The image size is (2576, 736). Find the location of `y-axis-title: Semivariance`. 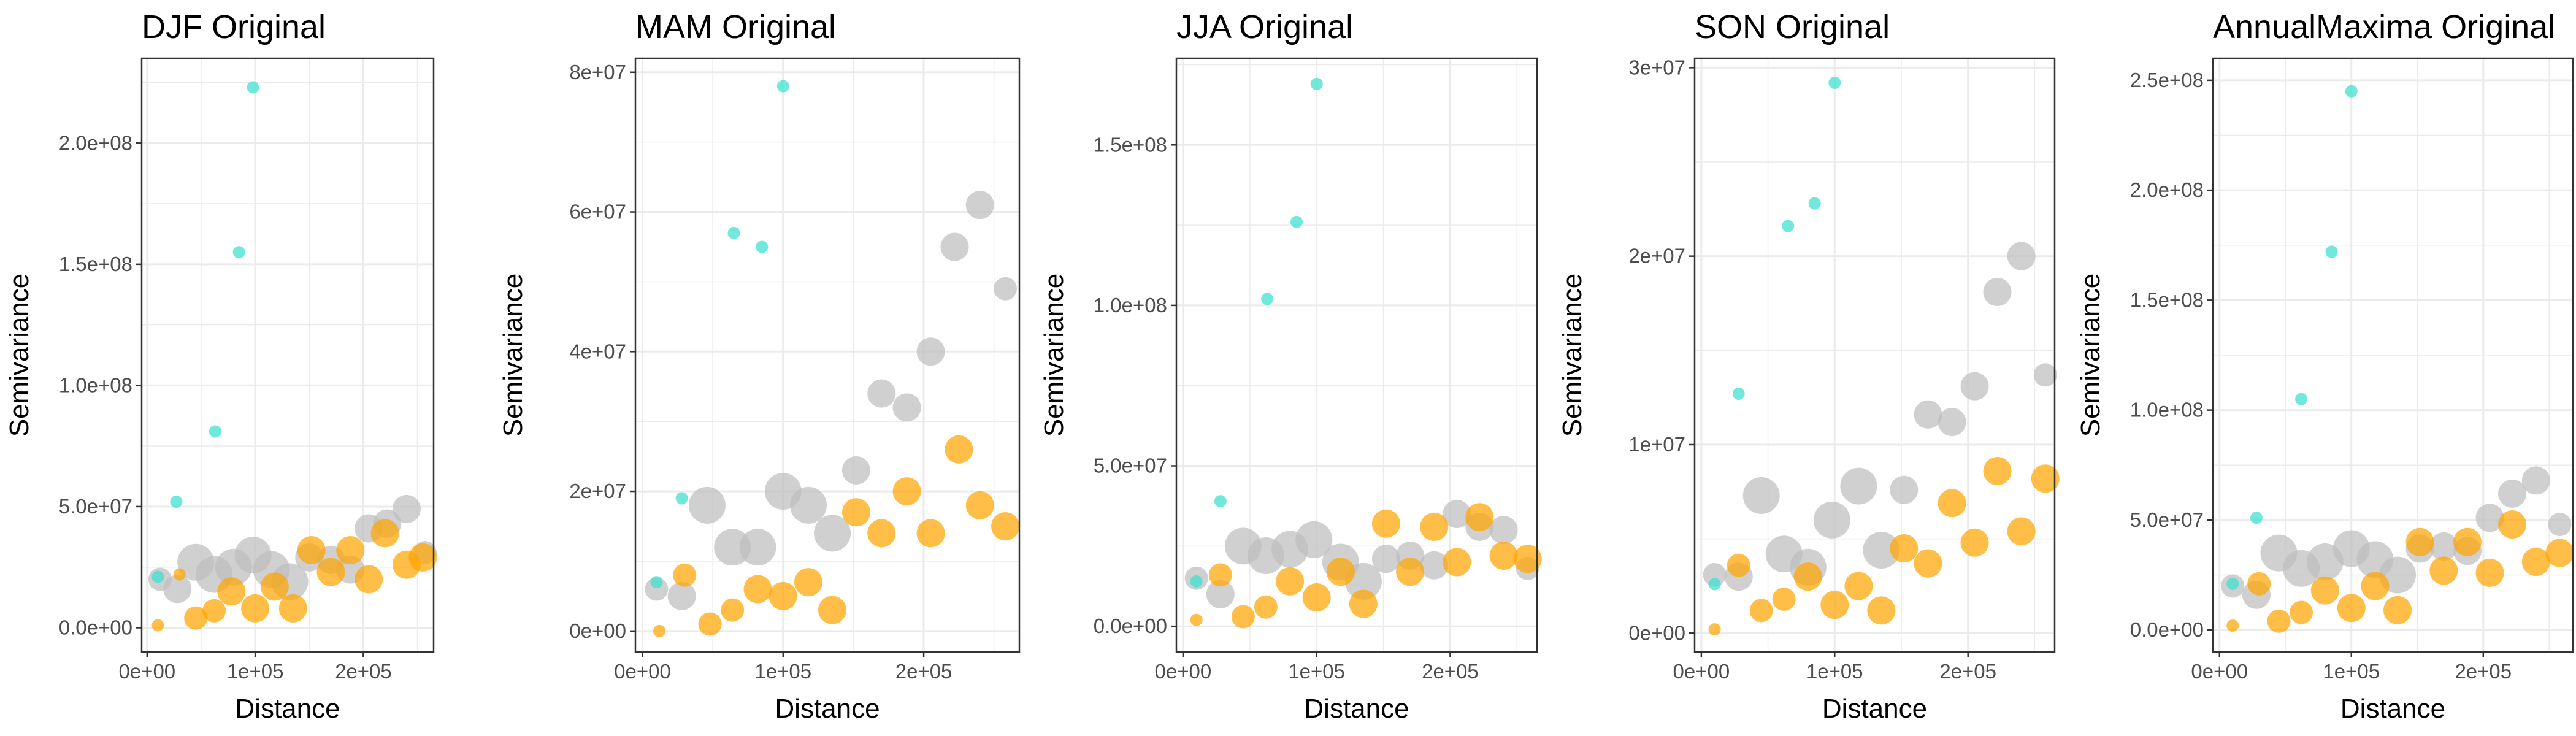

y-axis-title: Semivariance is located at coordinates (1054, 355).